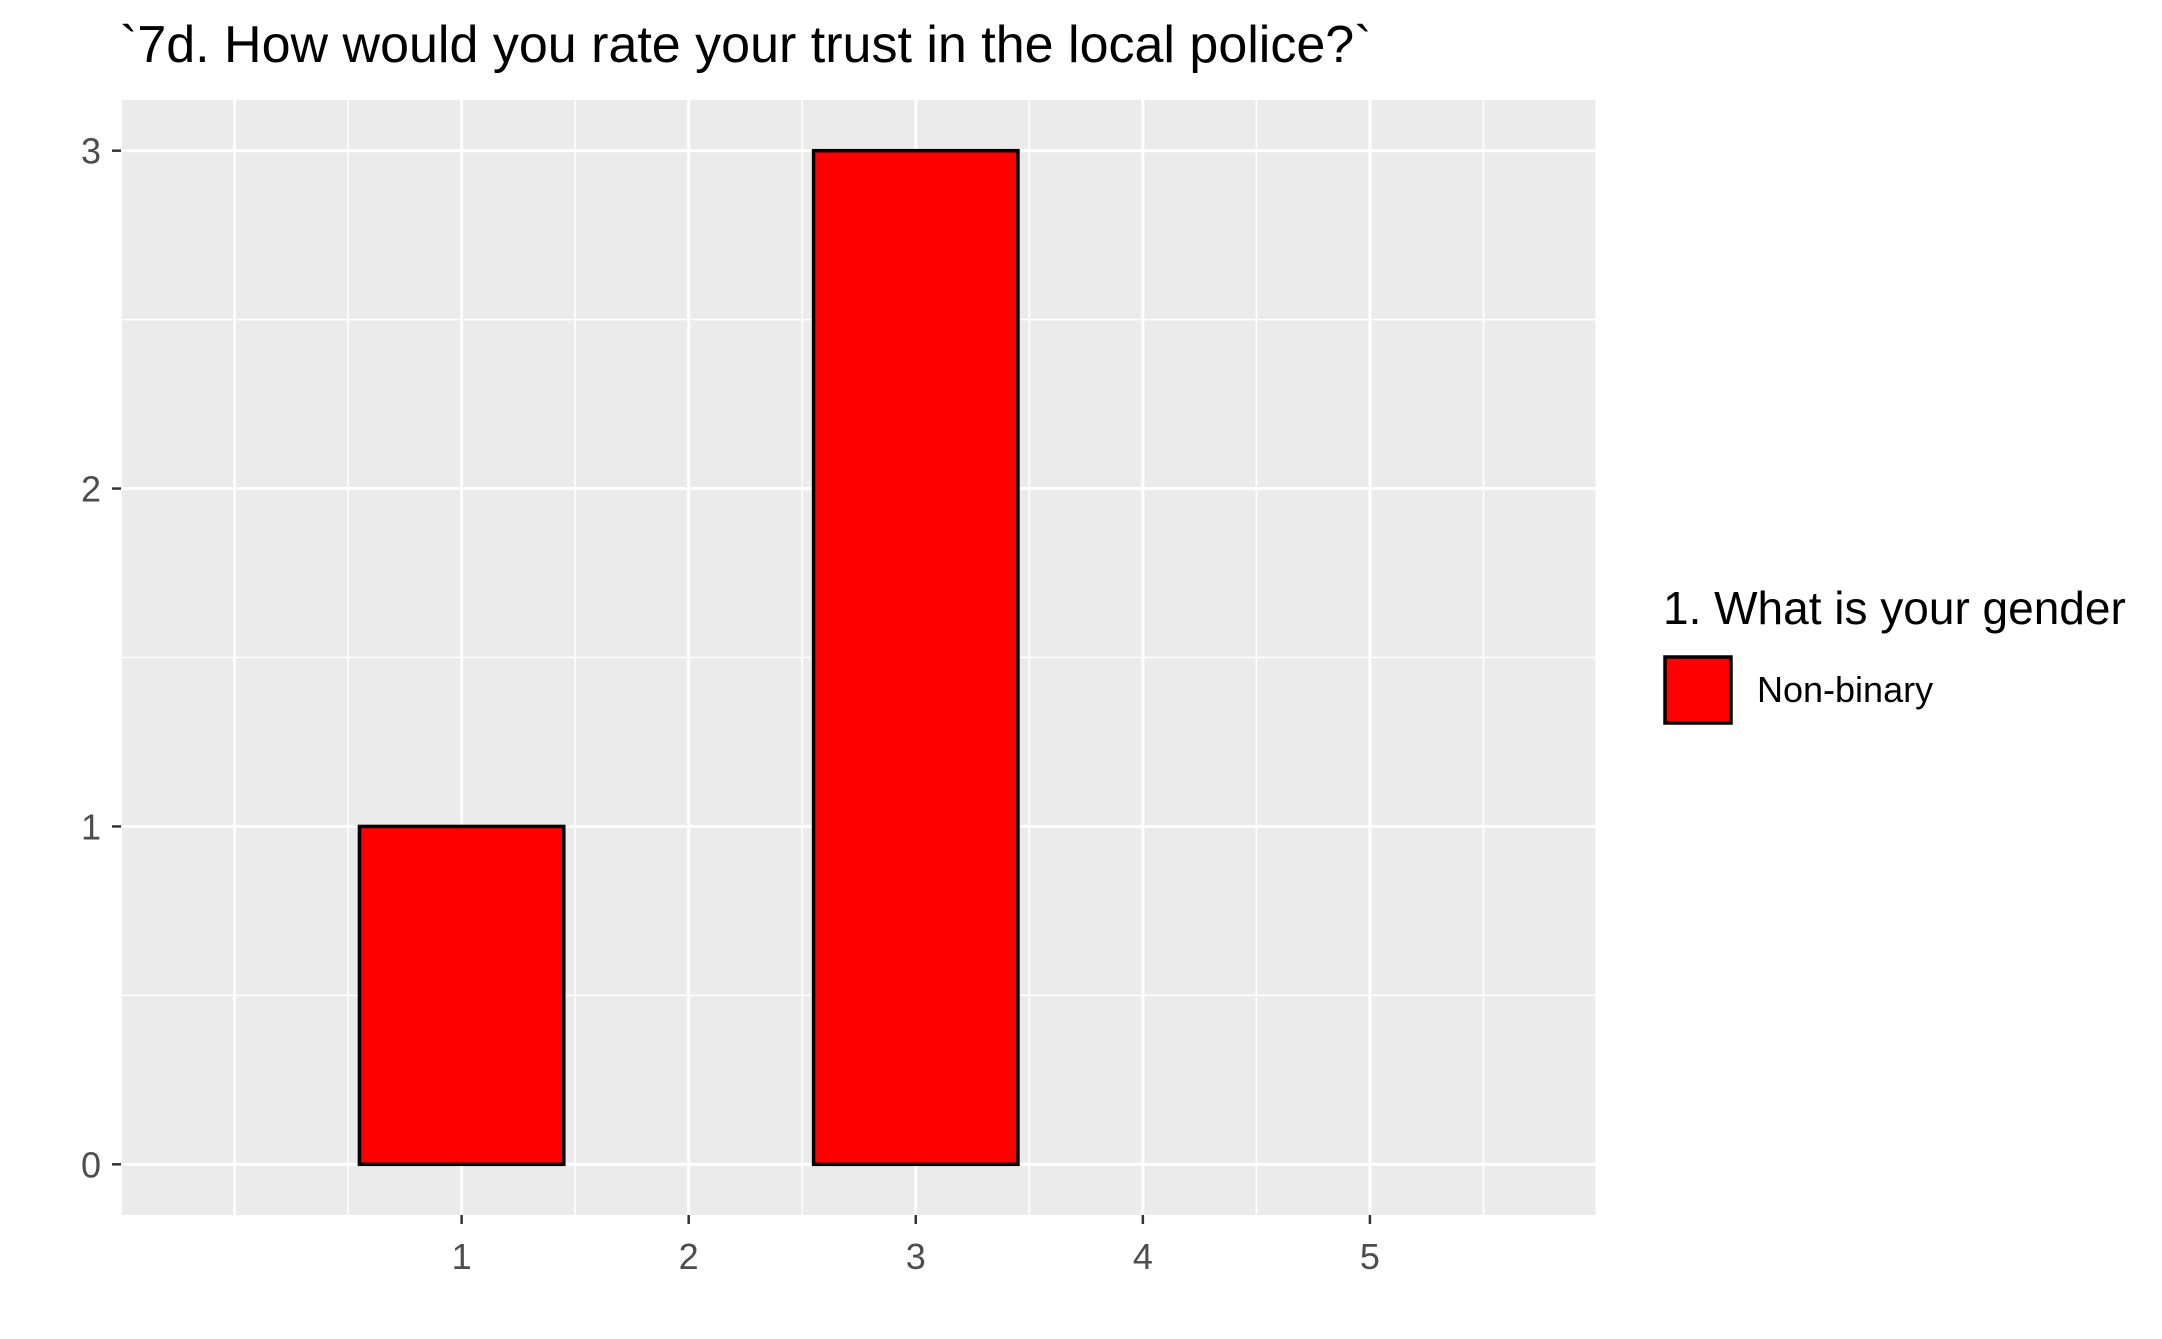 The image size is (2162, 1339). What do you see at coordinates (916, 1256) in the screenshot?
I see `x-tick-label: 3` at bounding box center [916, 1256].